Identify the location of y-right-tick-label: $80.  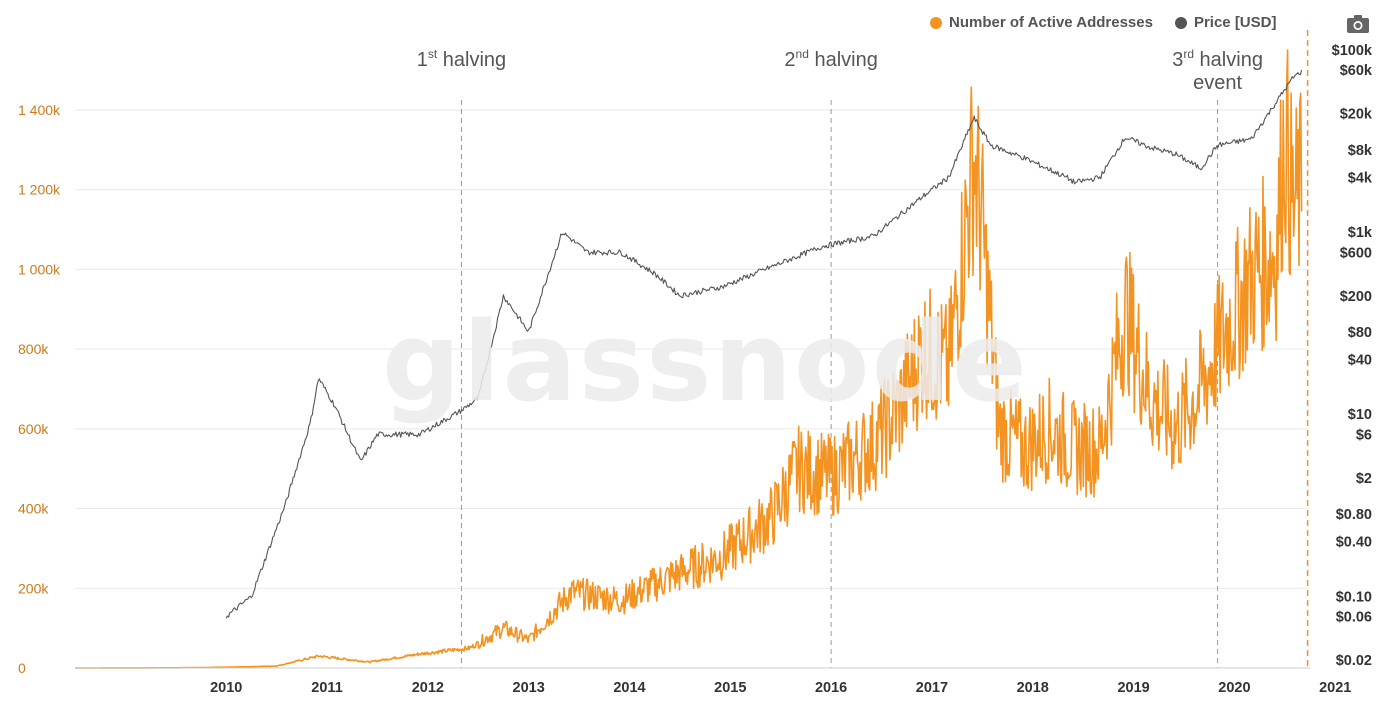
(1360, 333).